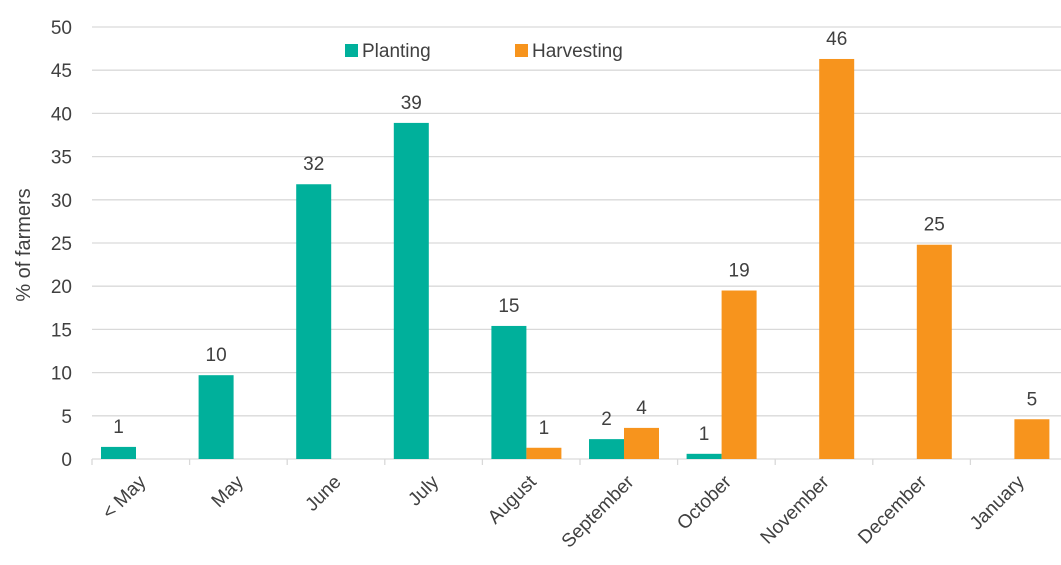 The width and height of the screenshot is (1061, 565). I want to click on data-label: 32, so click(313, 164).